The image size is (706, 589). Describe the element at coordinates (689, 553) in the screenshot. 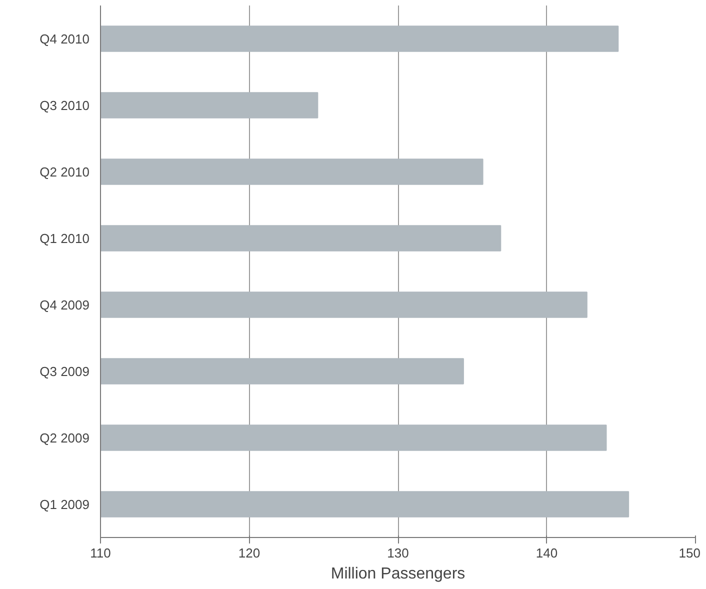

I see `x-tick-label: 150` at that location.